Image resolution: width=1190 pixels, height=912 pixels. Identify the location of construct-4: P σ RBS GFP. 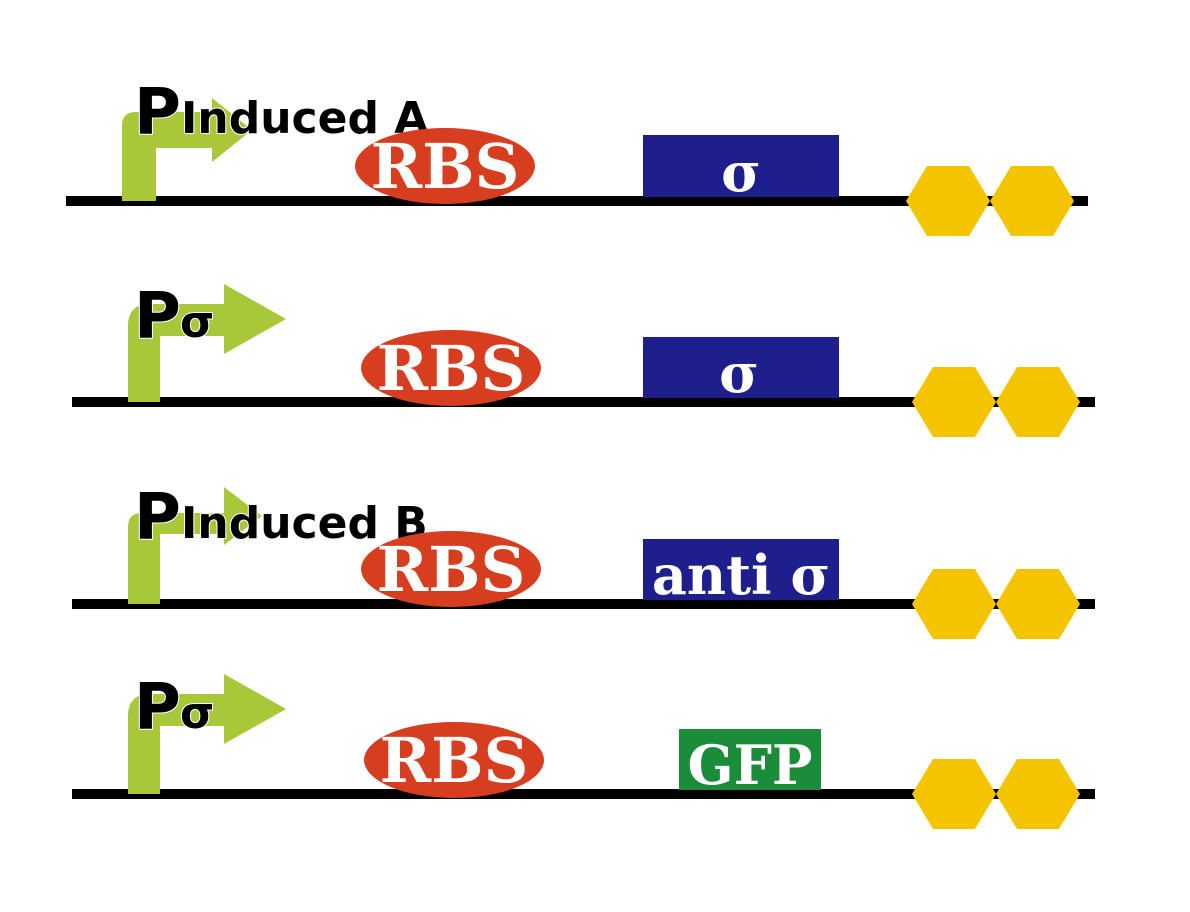
(583, 749).